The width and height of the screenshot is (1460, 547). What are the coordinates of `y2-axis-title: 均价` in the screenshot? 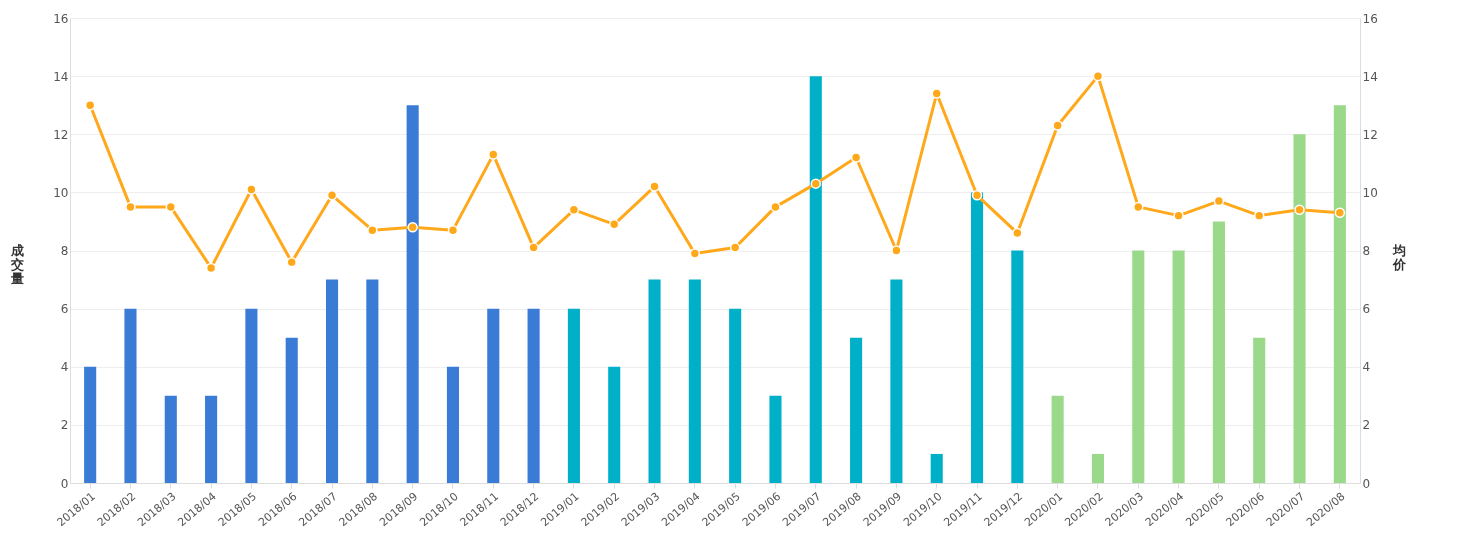 It's located at (1400, 257).